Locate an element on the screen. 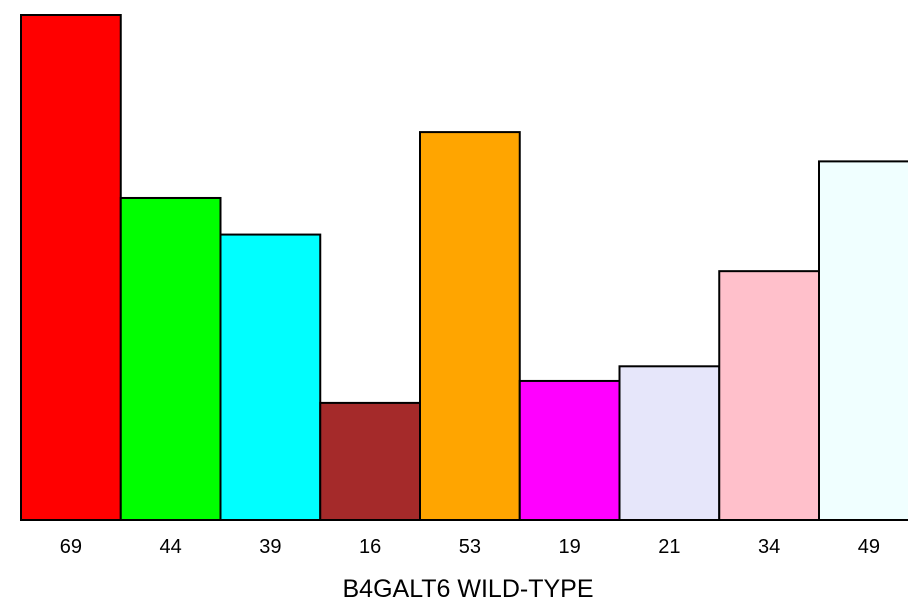  tick-label-19: 19 is located at coordinates (570, 547).